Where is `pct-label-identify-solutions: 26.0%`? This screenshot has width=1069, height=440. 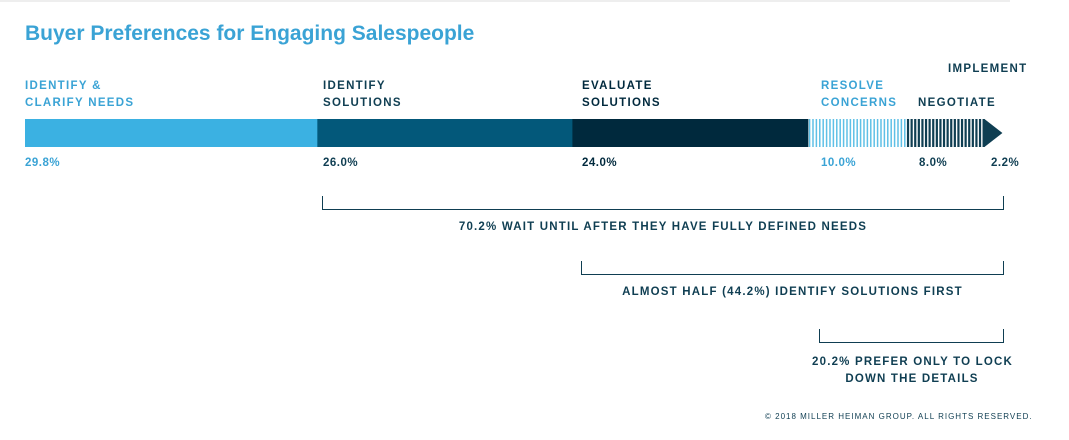 pct-label-identify-solutions: 26.0% is located at coordinates (341, 163).